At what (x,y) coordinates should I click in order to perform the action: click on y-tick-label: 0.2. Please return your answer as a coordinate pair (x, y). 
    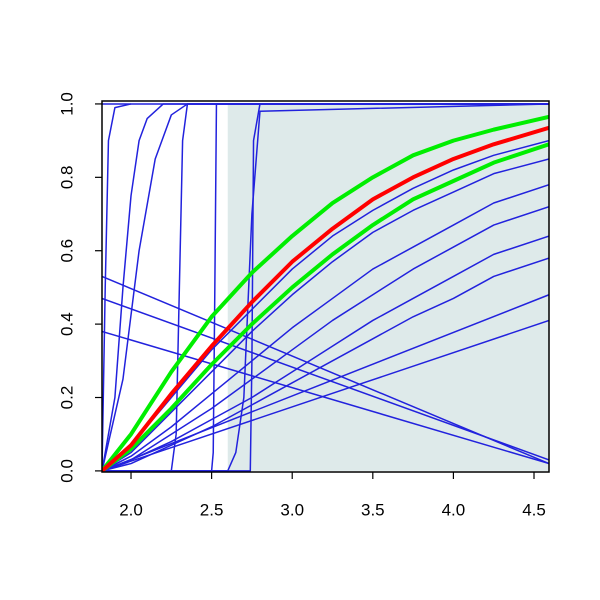
    Looking at the image, I should click on (66, 398).